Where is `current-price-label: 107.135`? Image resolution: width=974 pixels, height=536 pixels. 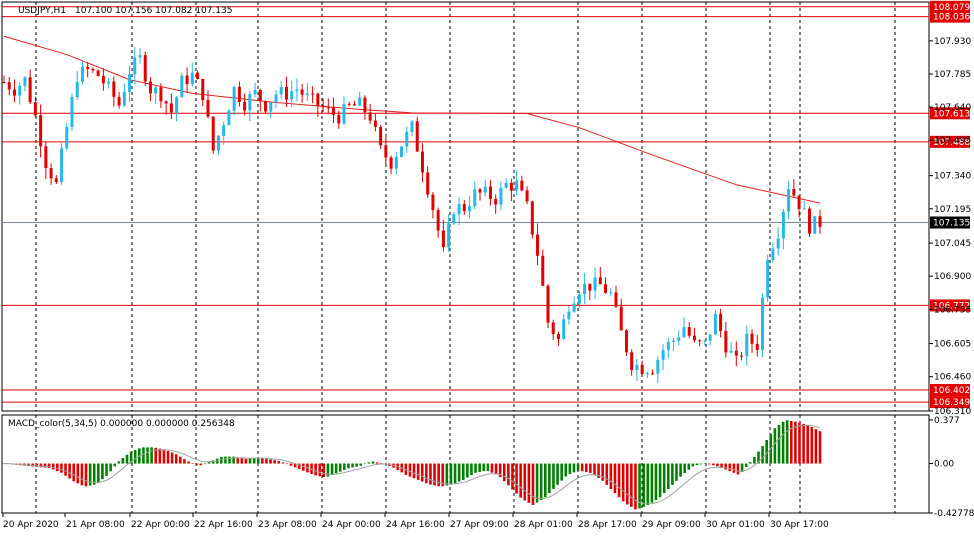
current-price-label: 107.135 is located at coordinates (951, 223).